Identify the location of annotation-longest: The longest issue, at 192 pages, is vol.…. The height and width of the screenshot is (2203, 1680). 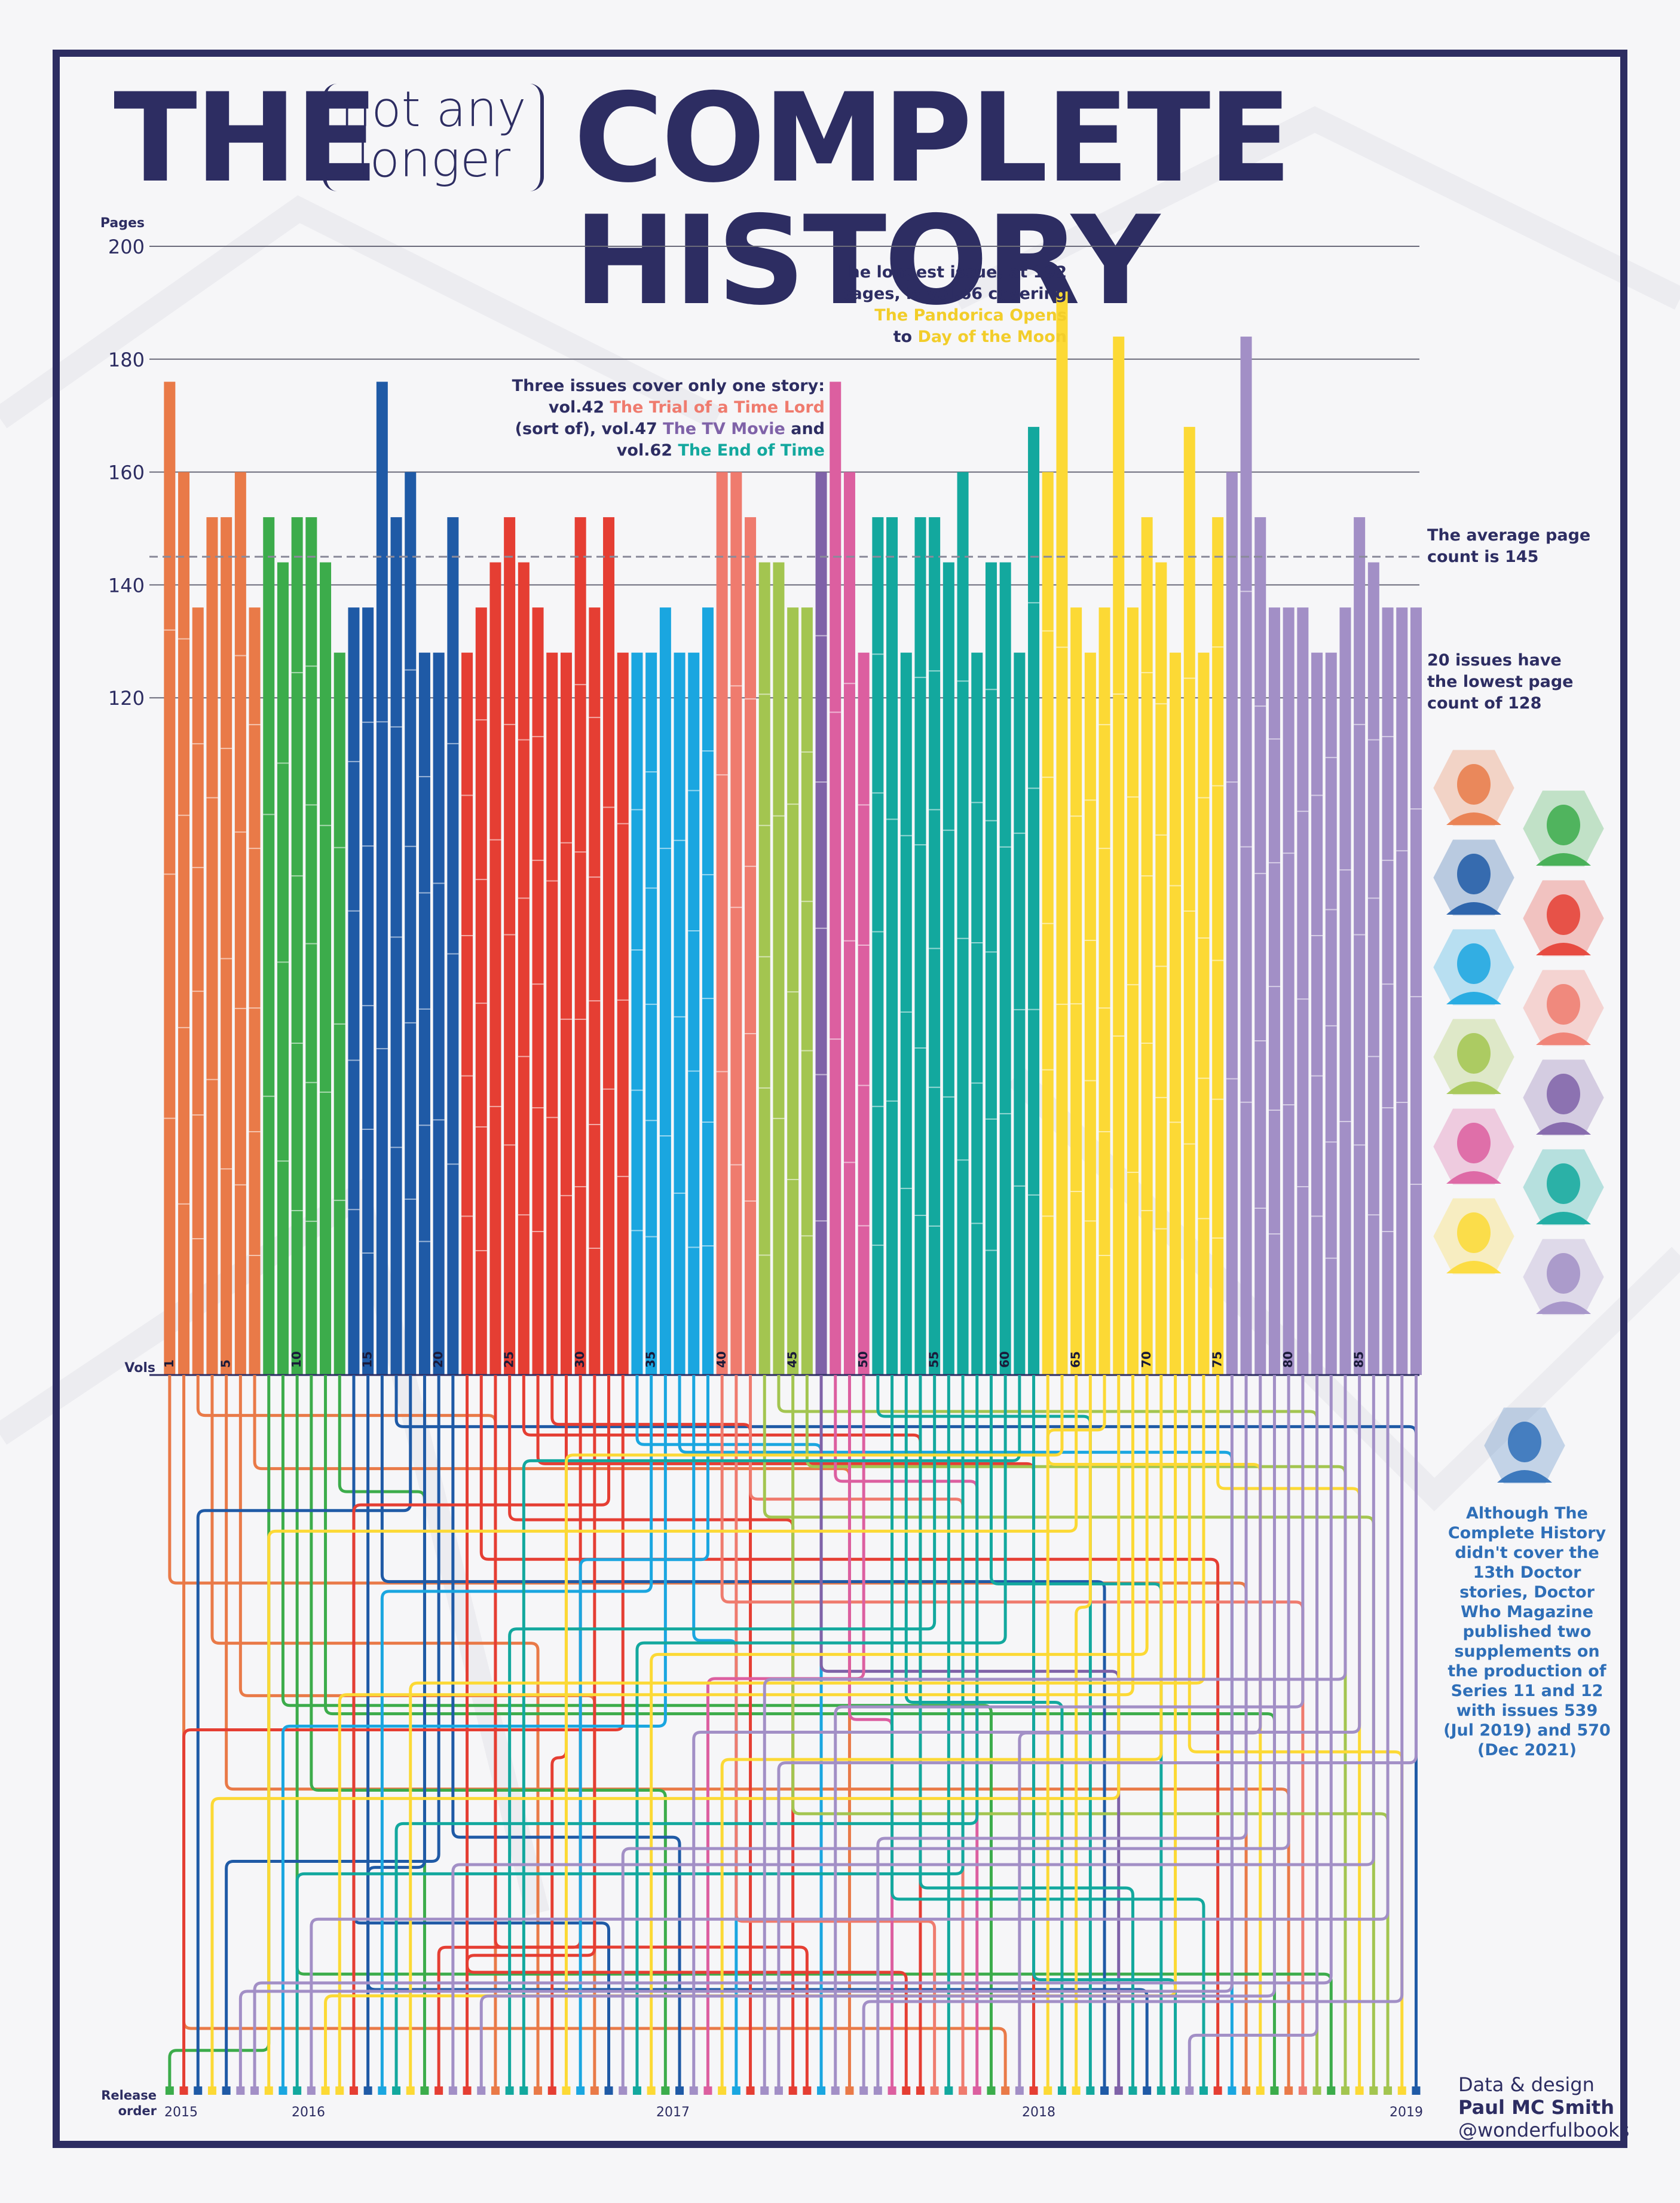
(922, 305).